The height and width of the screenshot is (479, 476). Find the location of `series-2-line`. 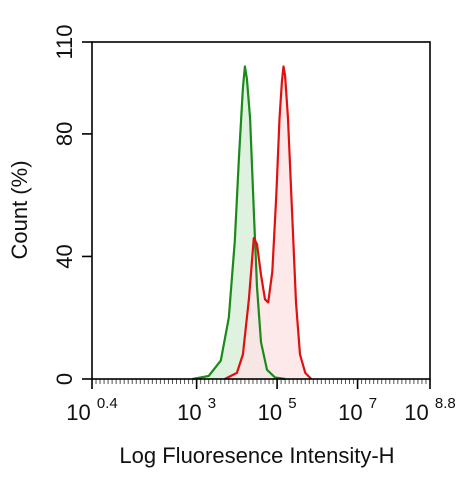

series-2-line is located at coordinates (268, 222).